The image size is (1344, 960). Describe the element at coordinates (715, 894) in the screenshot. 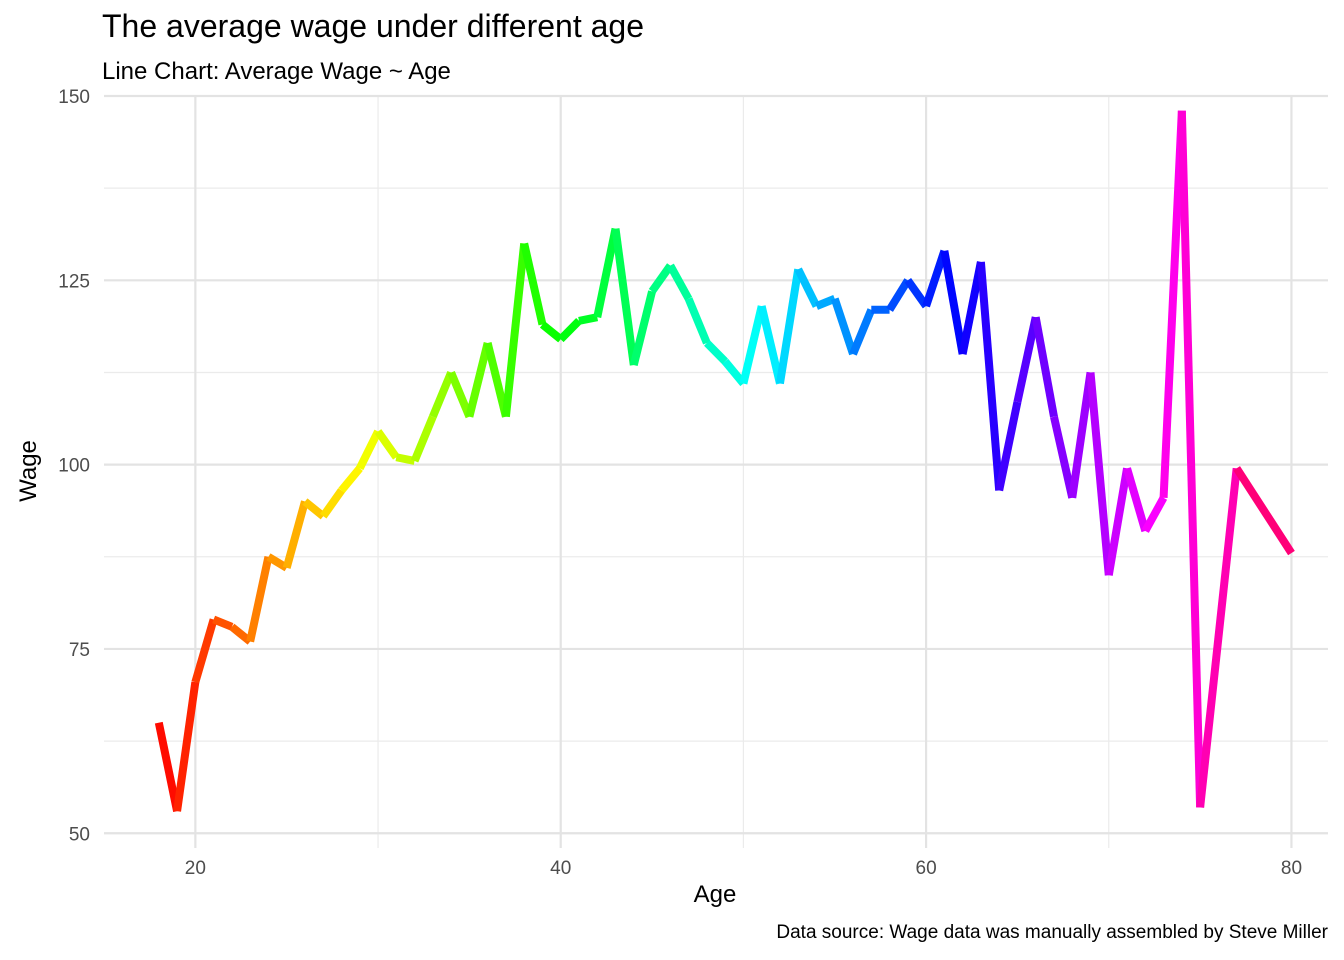

I see `x-axis-title: Age` at that location.